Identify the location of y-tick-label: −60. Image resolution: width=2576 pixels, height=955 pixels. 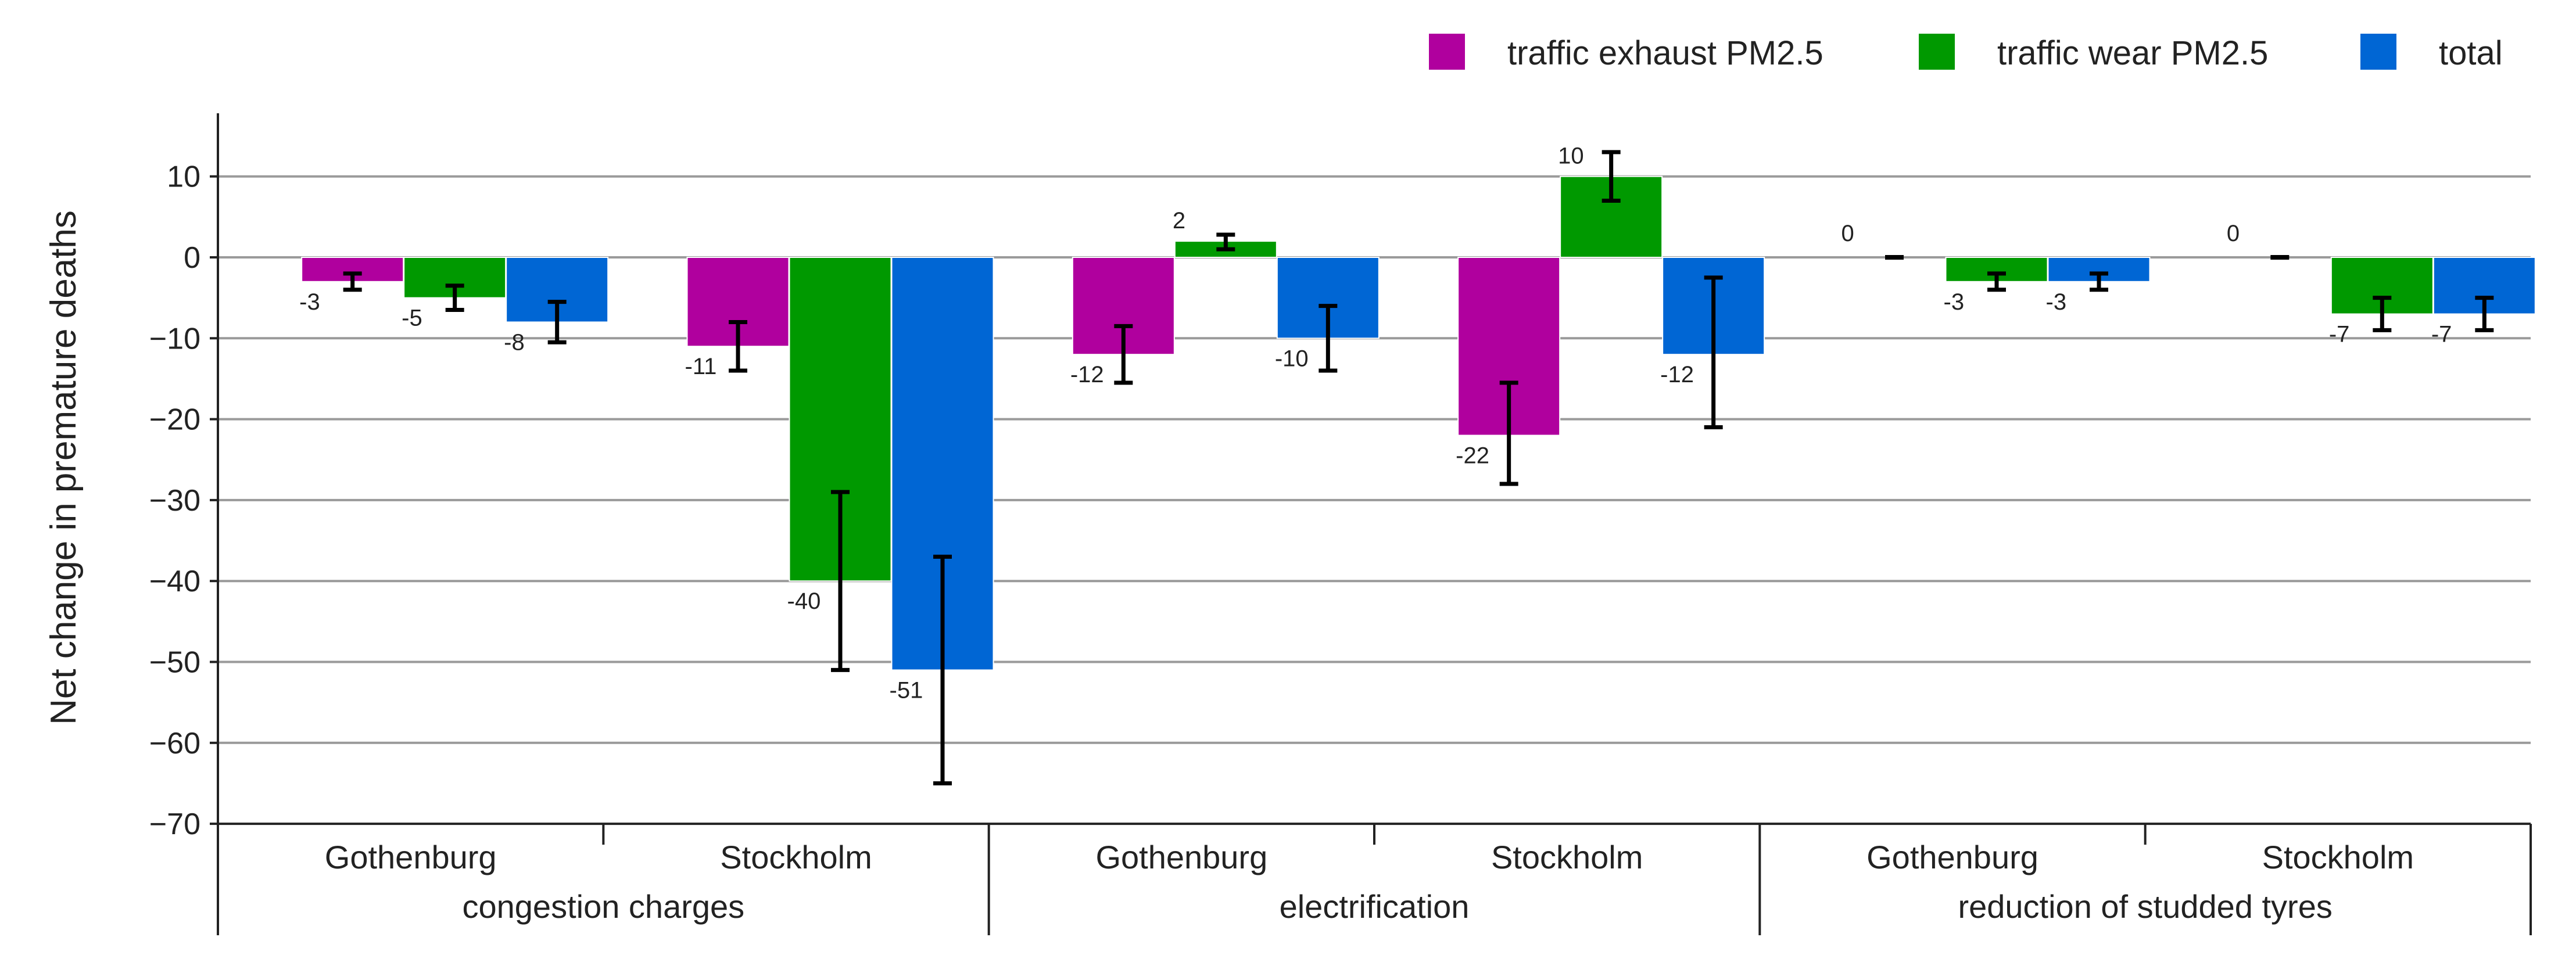
(174, 743).